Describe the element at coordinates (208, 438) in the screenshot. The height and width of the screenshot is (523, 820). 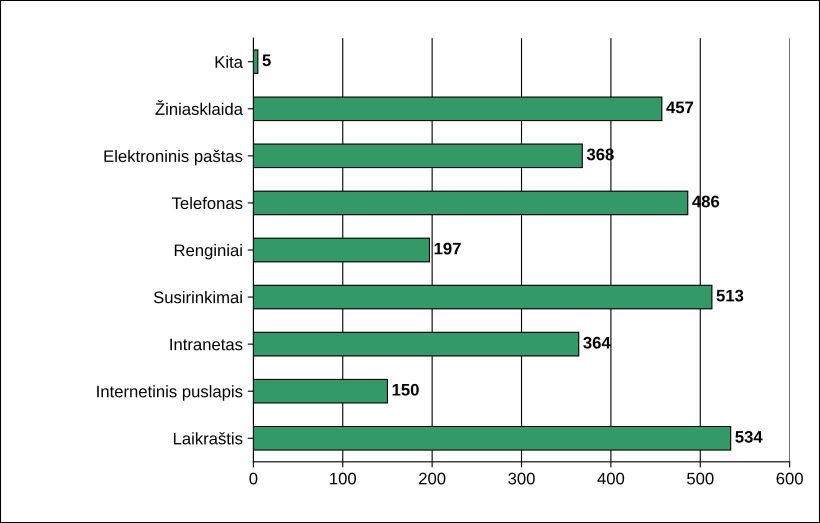
I see `y-tick-label: Laikraštis` at that location.